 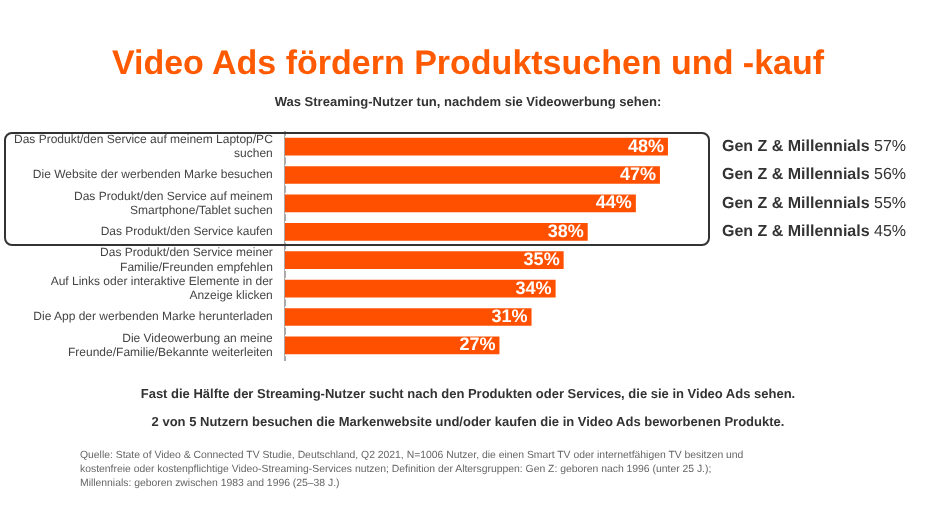 I want to click on data-label: 44%, so click(x=613, y=202).